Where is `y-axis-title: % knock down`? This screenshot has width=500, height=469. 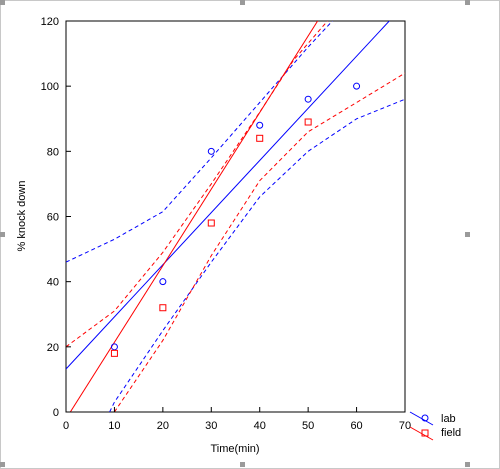 y-axis-title: % knock down is located at coordinates (22, 216).